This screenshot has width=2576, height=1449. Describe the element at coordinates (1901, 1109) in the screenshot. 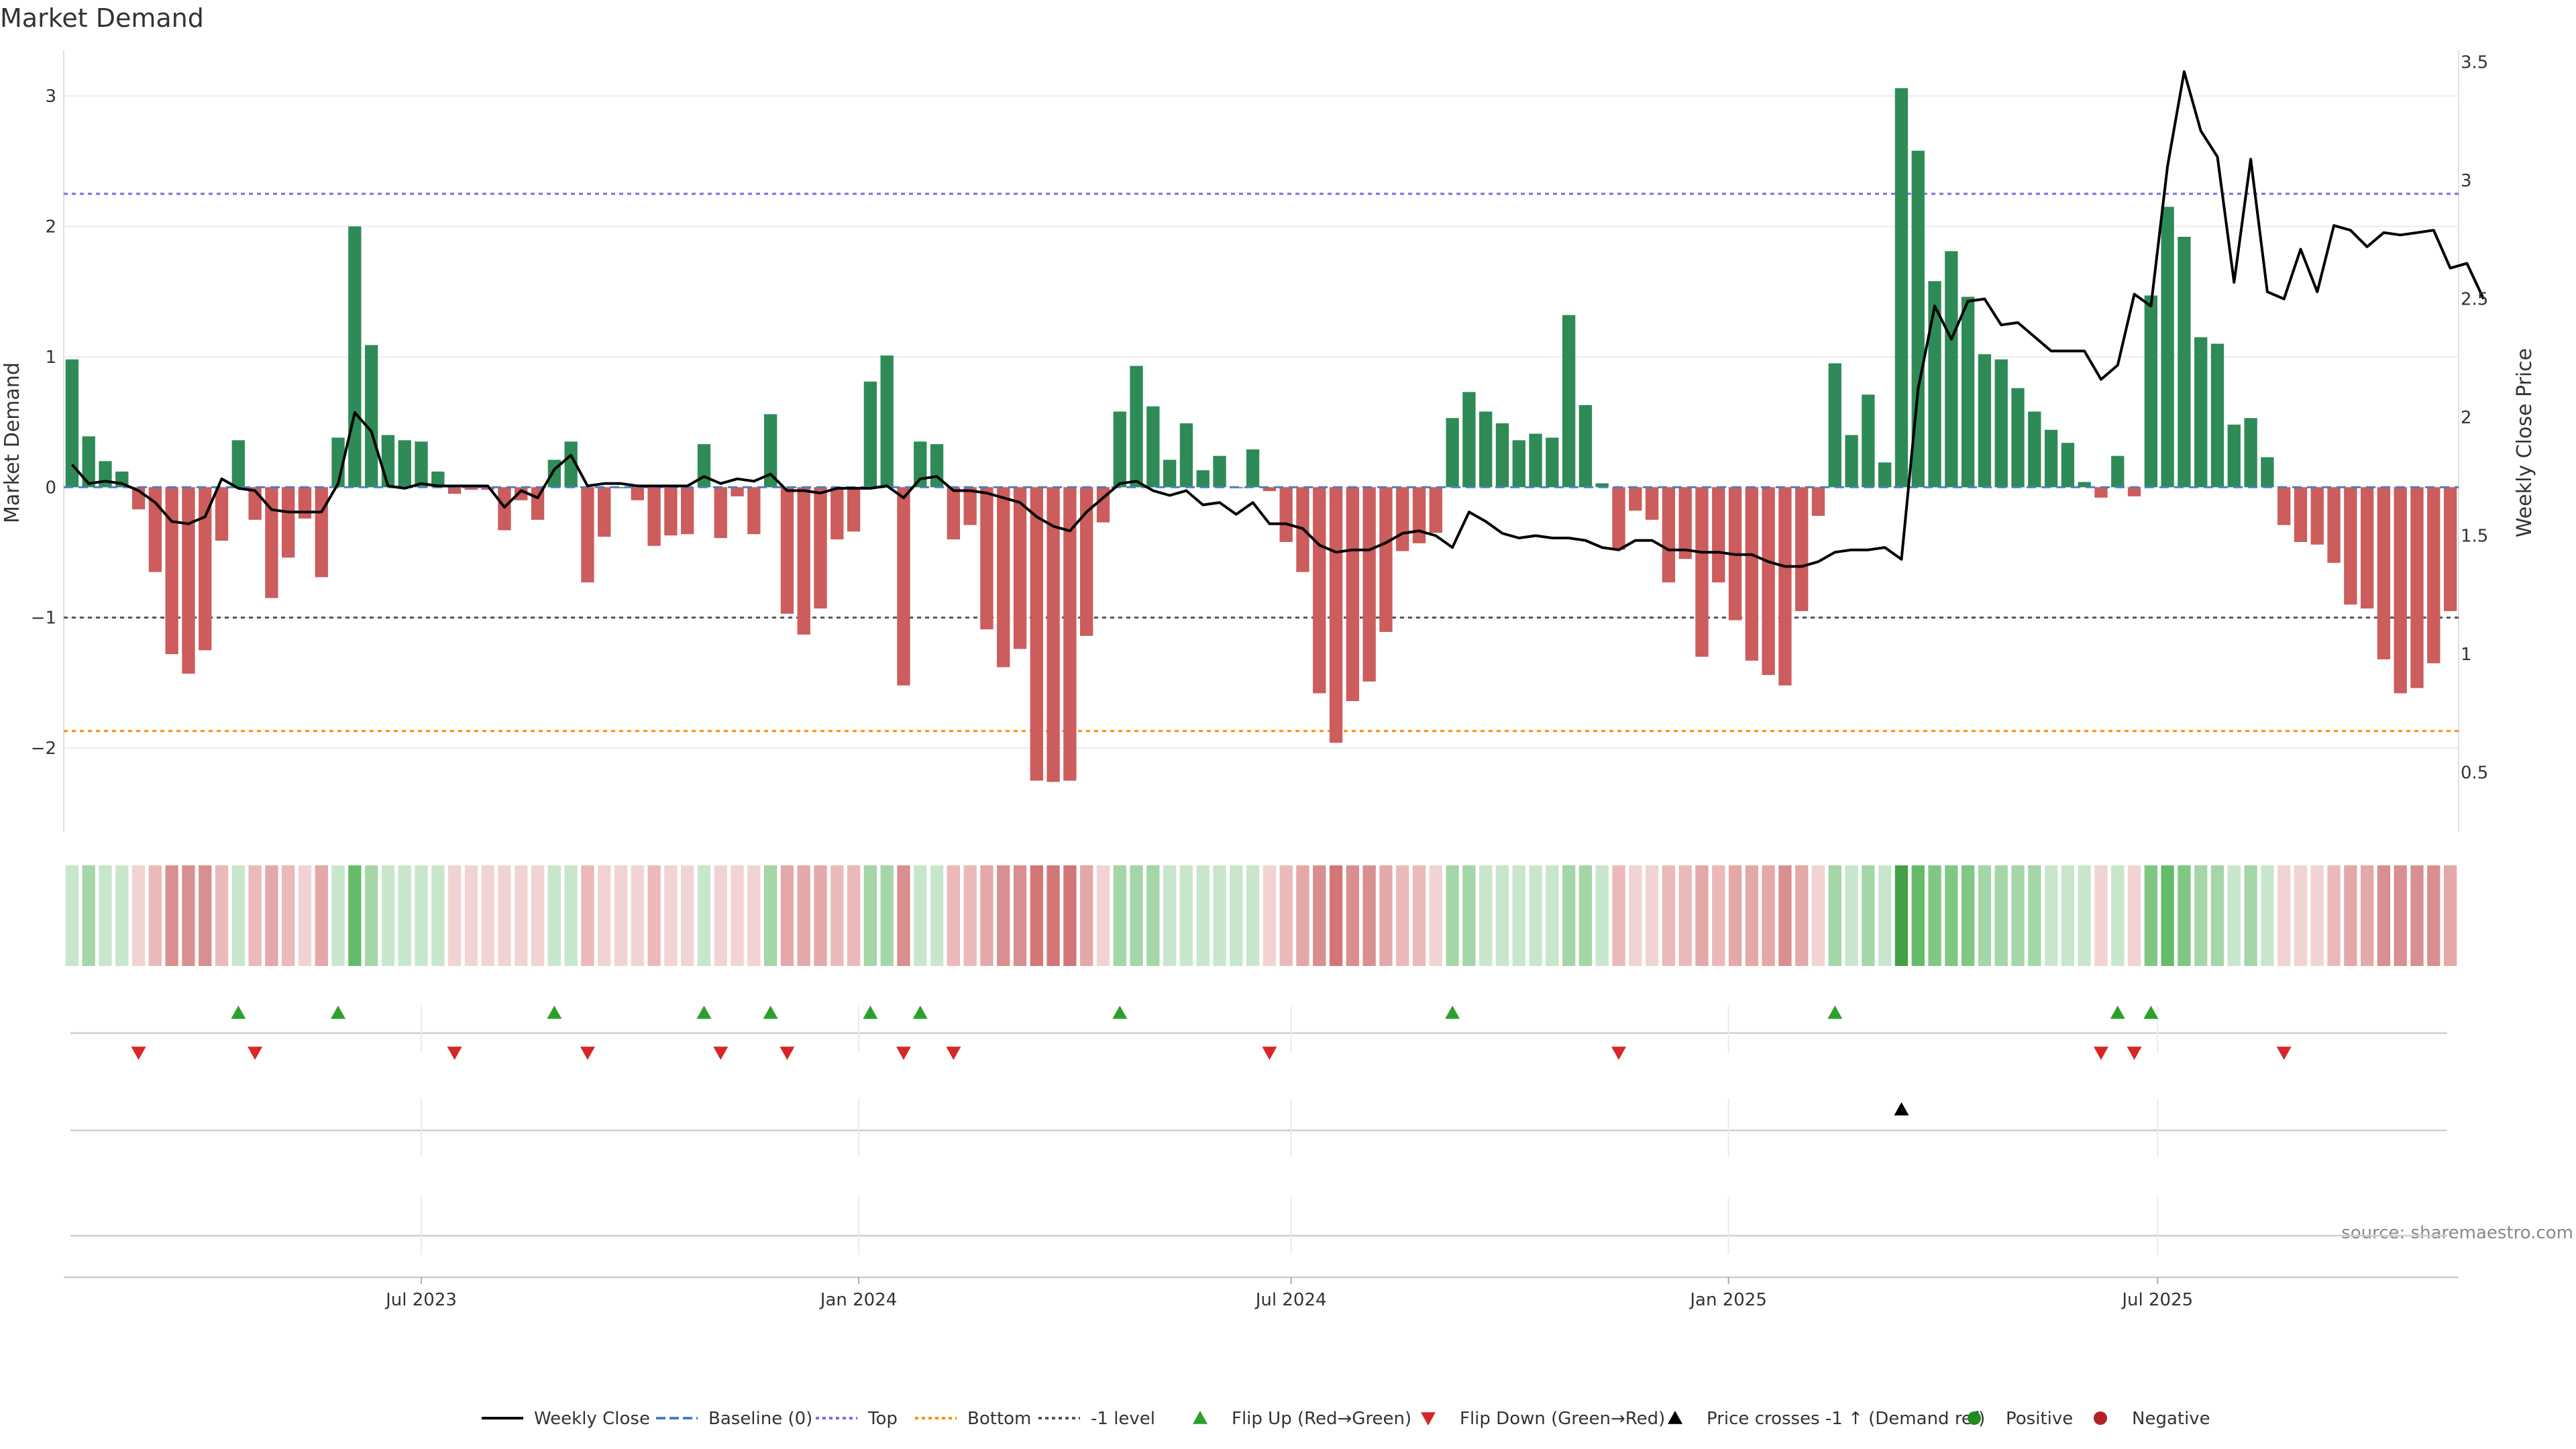

I see `price-cross-marker` at that location.